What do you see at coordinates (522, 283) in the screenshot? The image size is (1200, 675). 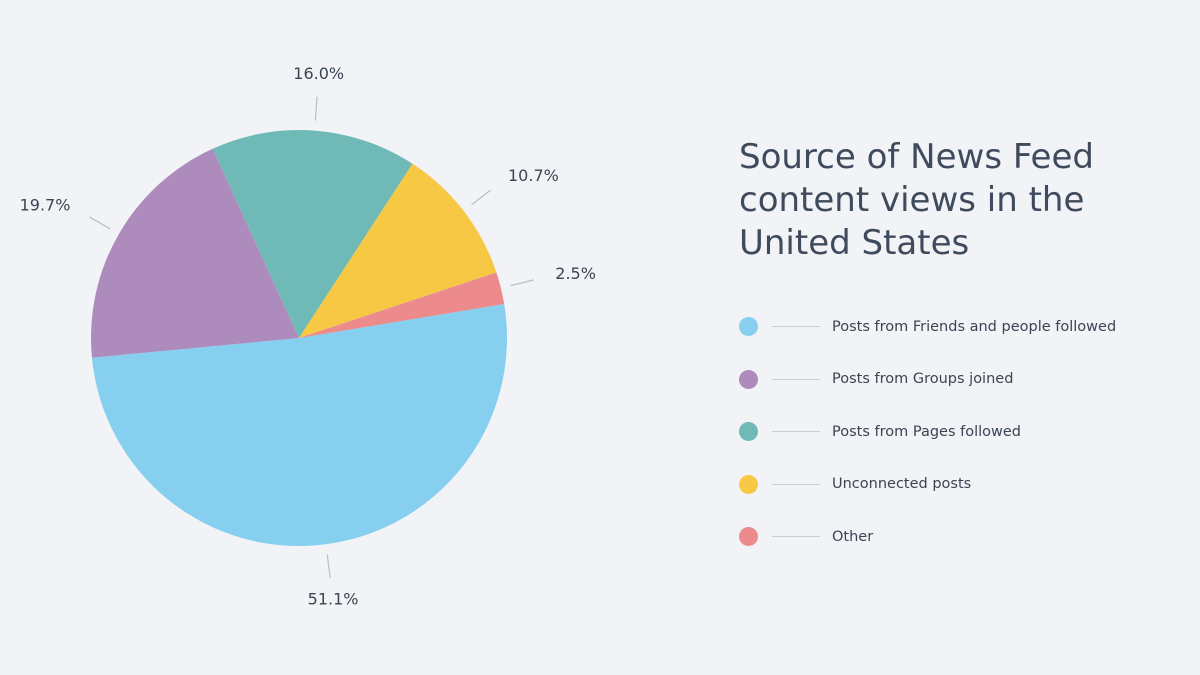 I see `leader-line-other` at bounding box center [522, 283].